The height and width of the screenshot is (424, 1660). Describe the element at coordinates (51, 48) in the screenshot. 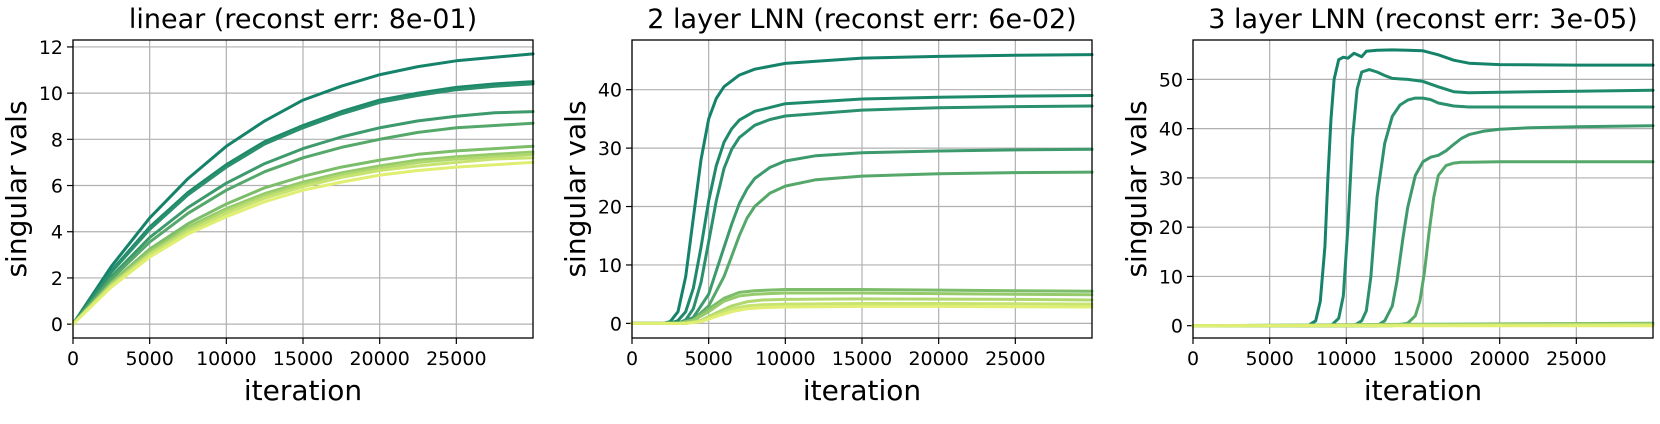

I see `y-tick-label: 12` at that location.